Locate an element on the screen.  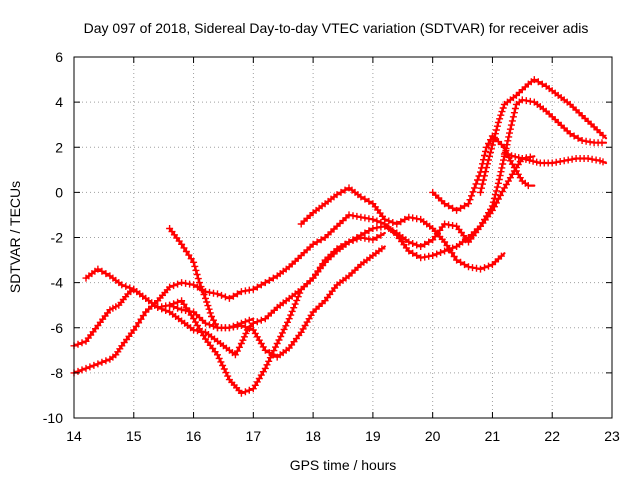
x-tick-label: 16 is located at coordinates (194, 436).